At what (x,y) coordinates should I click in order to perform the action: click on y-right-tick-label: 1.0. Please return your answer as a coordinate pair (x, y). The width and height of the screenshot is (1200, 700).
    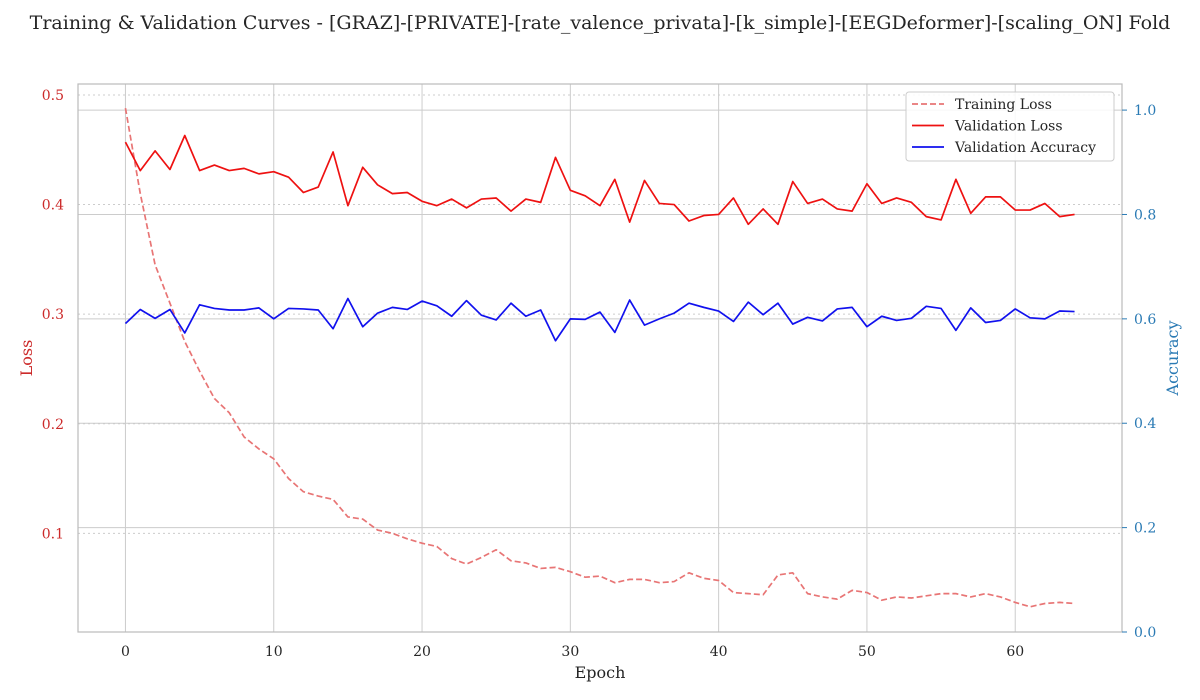
    Looking at the image, I should click on (1145, 111).